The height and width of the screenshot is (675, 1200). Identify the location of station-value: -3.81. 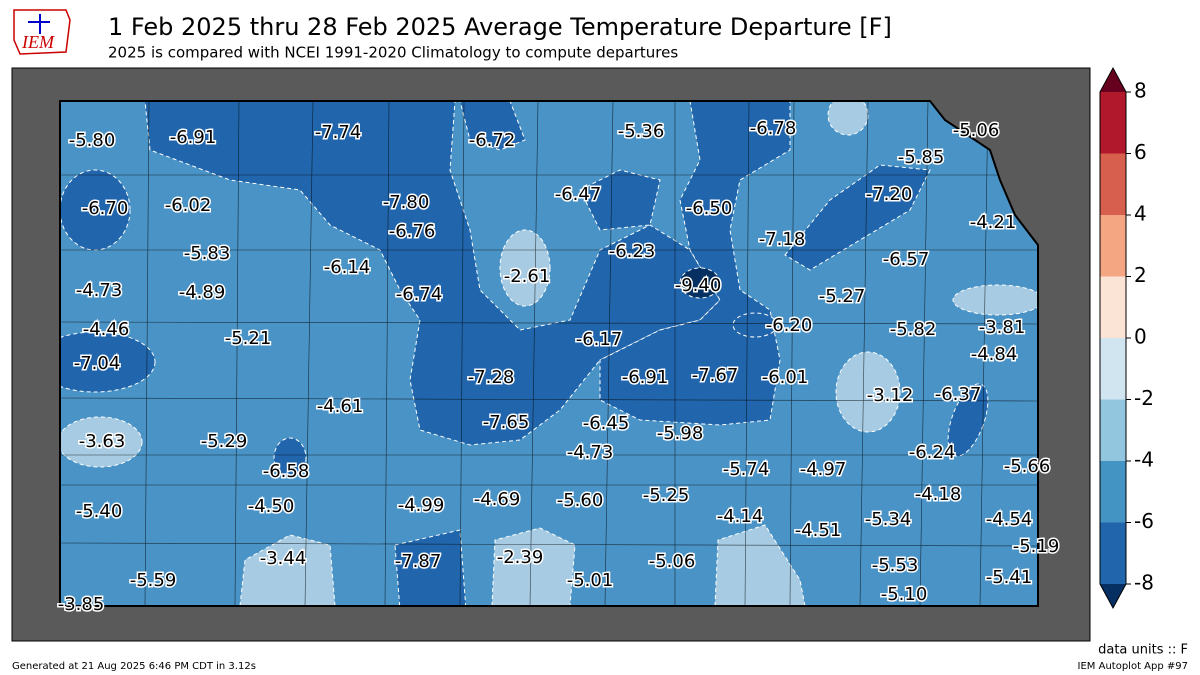
(1002, 327).